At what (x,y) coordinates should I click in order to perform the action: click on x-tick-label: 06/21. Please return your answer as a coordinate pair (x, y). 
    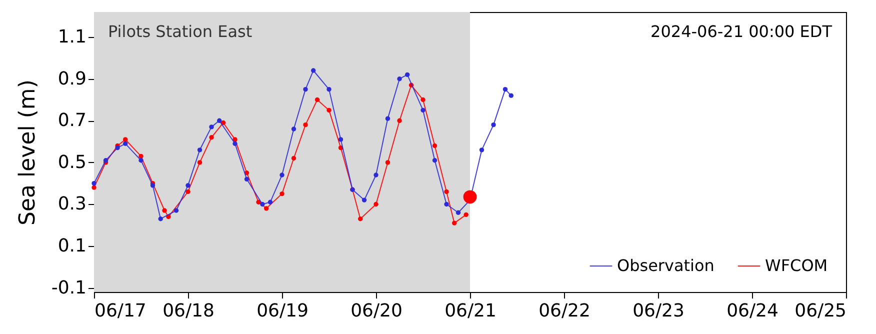
    Looking at the image, I should click on (470, 311).